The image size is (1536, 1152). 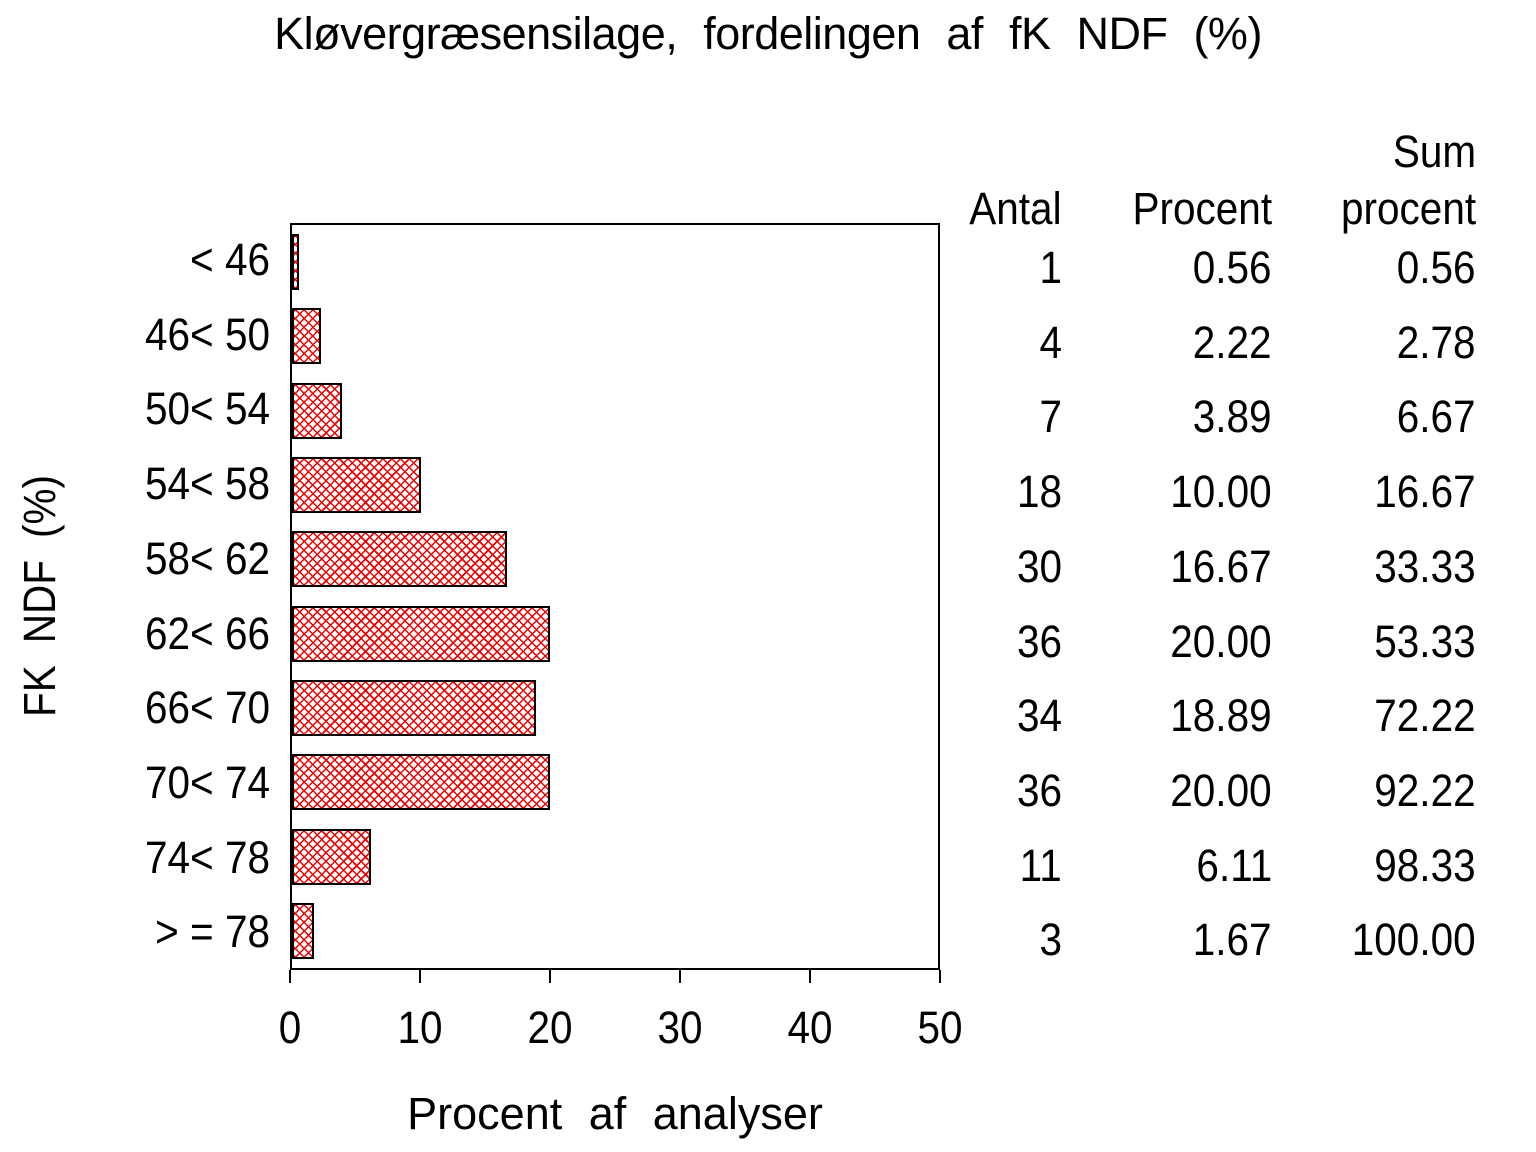 What do you see at coordinates (1234, 865) in the screenshot?
I see `cell-procent: 6.11` at bounding box center [1234, 865].